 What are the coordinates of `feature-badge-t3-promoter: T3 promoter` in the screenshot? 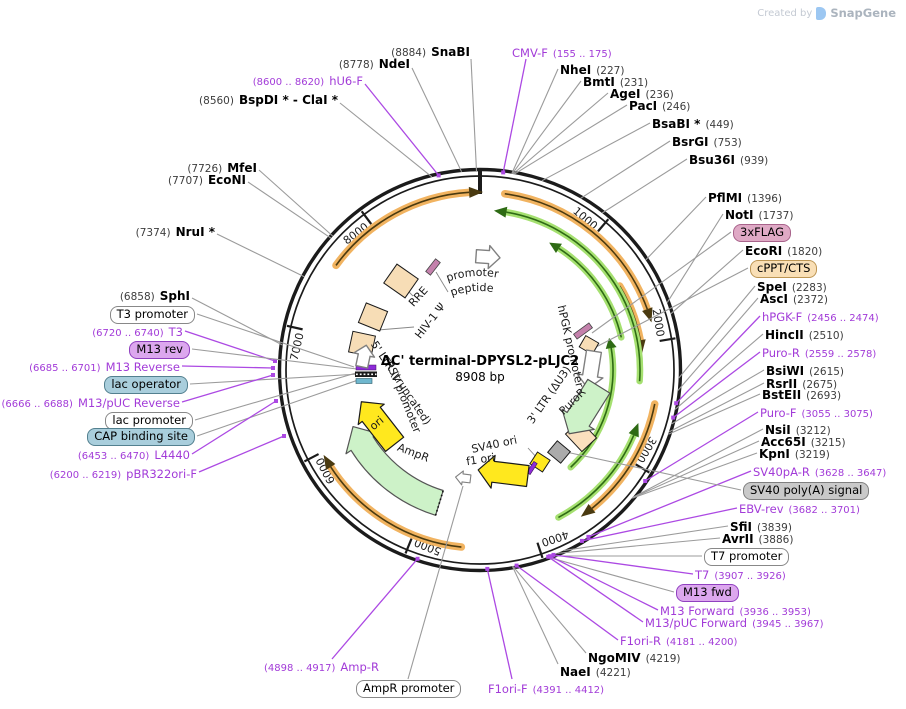 It's located at (152, 315).